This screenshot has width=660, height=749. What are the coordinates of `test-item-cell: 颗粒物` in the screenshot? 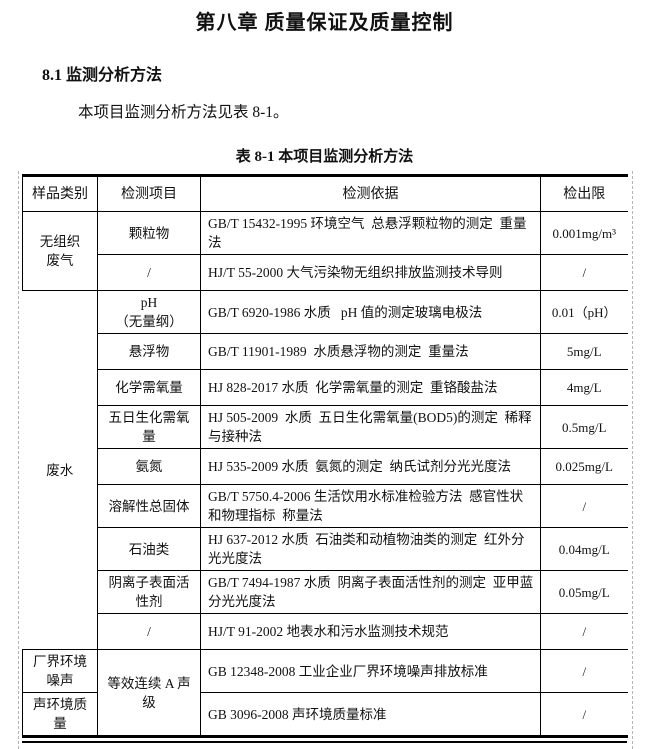 It's located at (149, 233).